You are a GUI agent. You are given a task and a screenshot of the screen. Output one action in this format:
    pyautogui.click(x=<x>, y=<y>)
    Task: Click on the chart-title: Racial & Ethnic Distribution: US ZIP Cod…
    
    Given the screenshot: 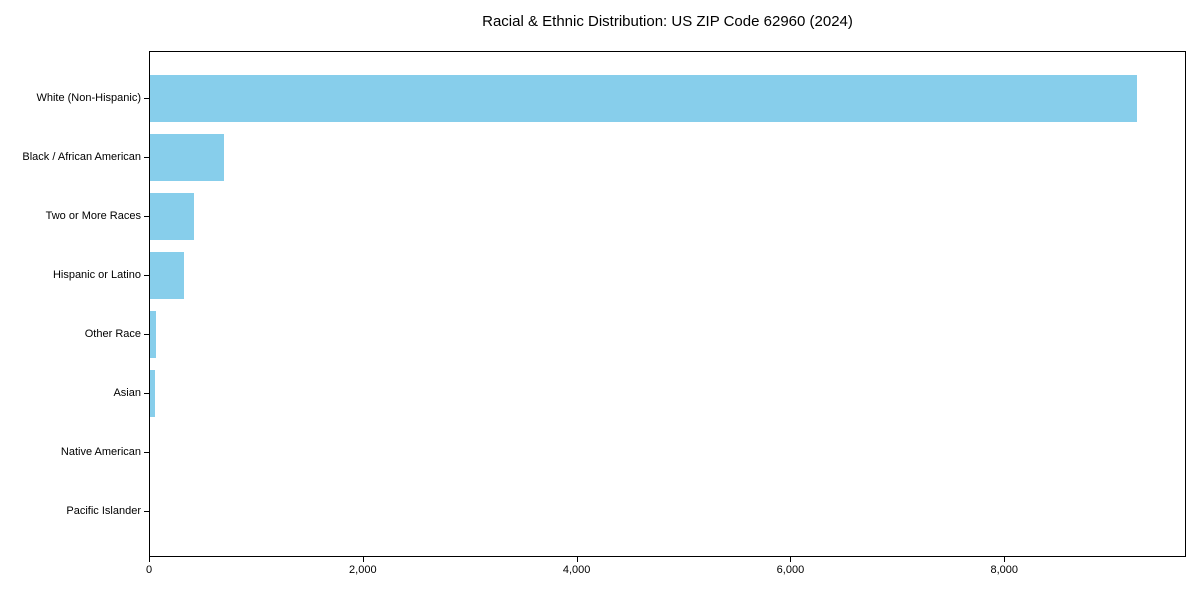 What is the action you would take?
    pyautogui.click(x=667, y=21)
    